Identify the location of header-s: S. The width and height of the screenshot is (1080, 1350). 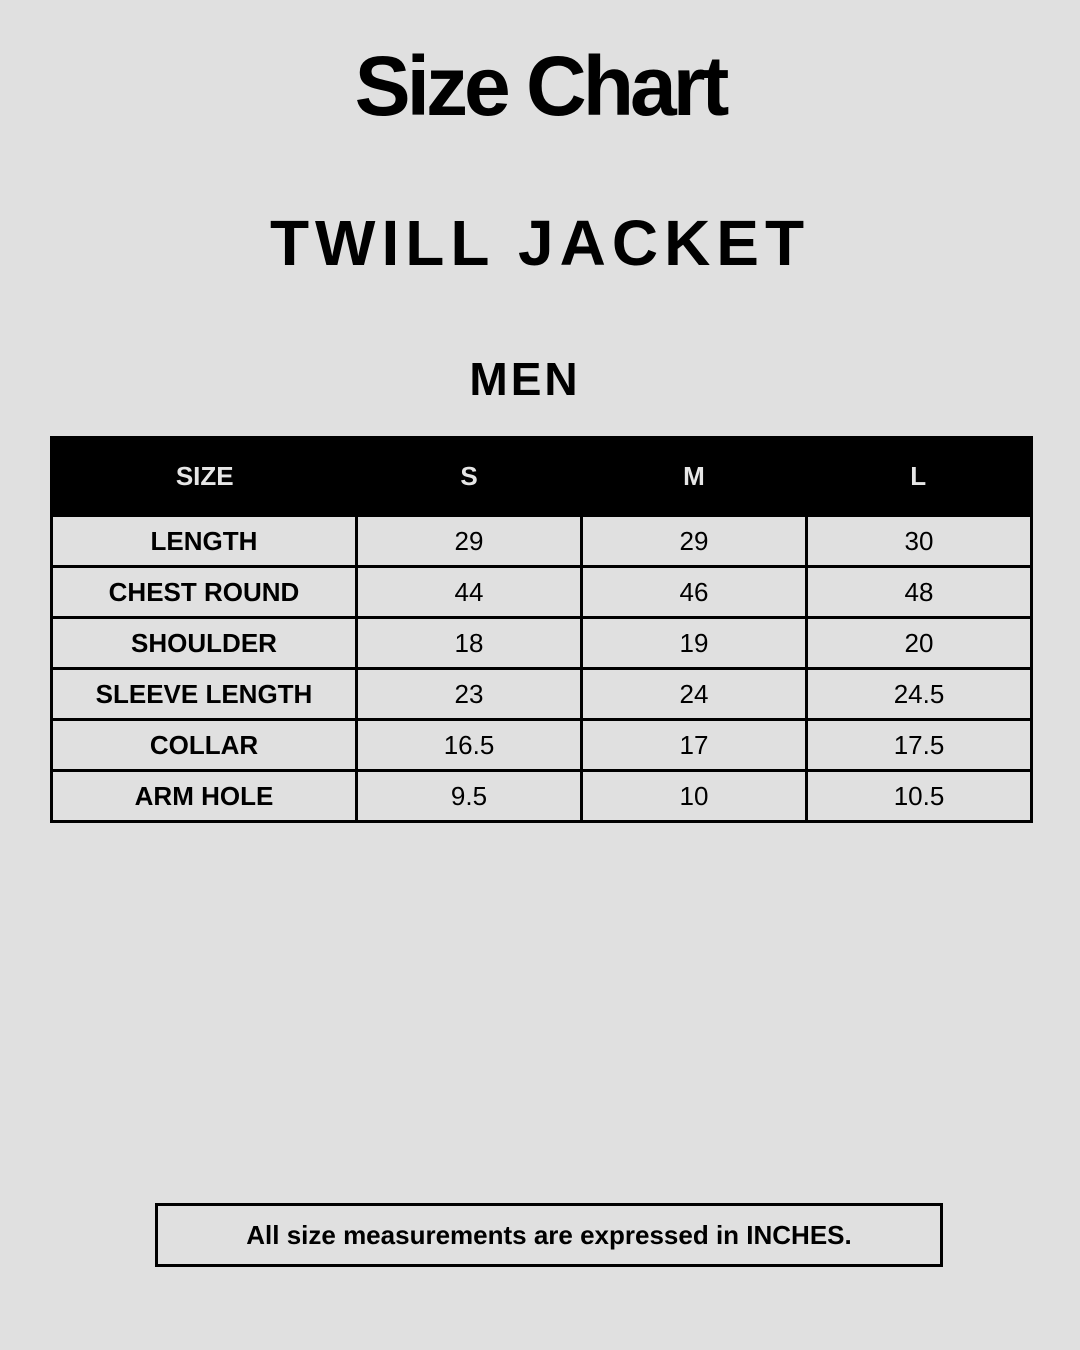
(469, 476).